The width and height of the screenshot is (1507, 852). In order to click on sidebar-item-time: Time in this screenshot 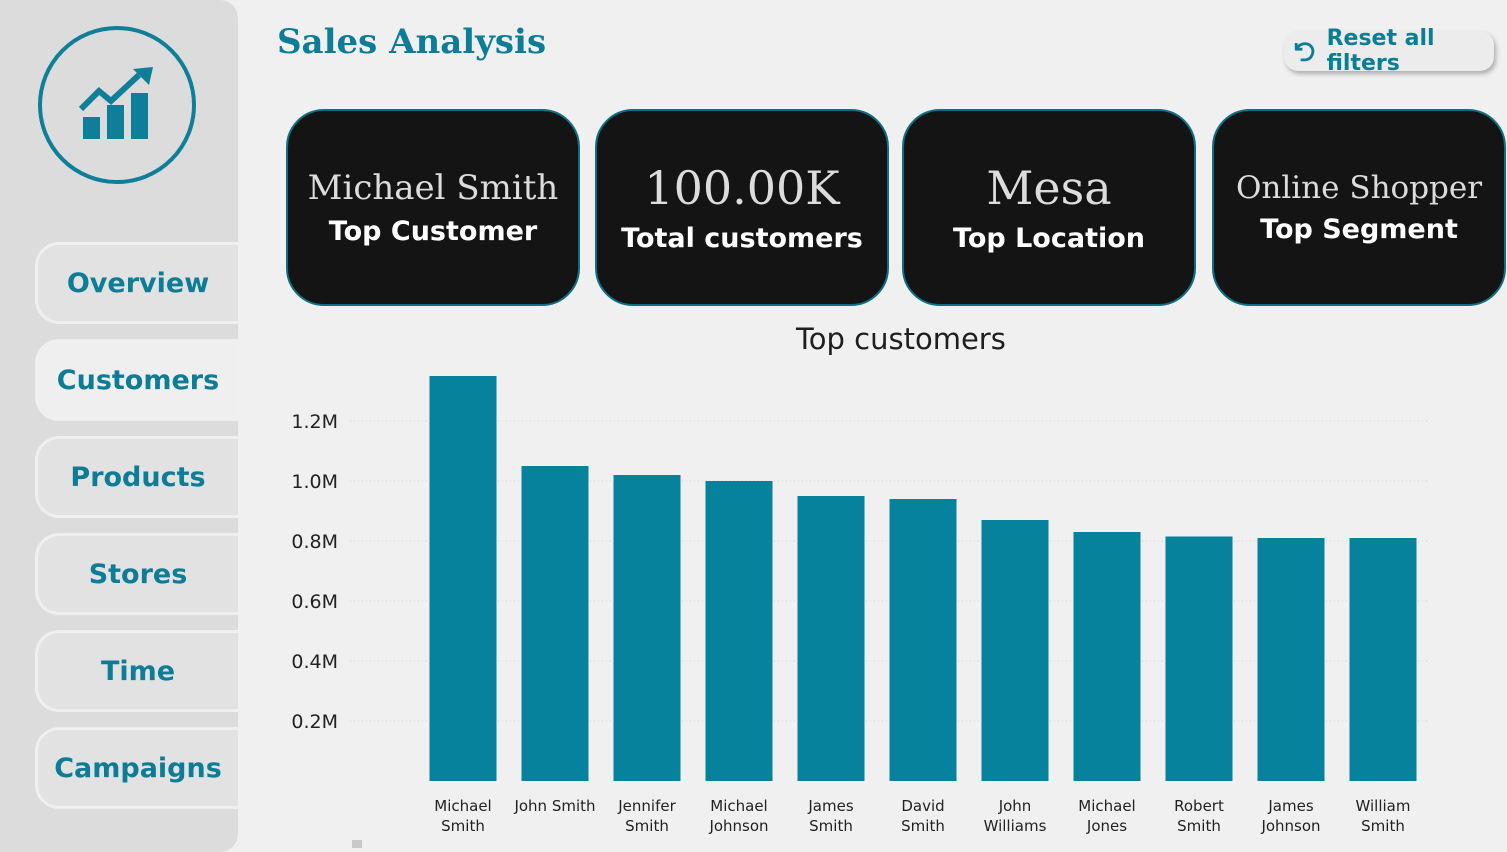, I will do `click(136, 671)`.